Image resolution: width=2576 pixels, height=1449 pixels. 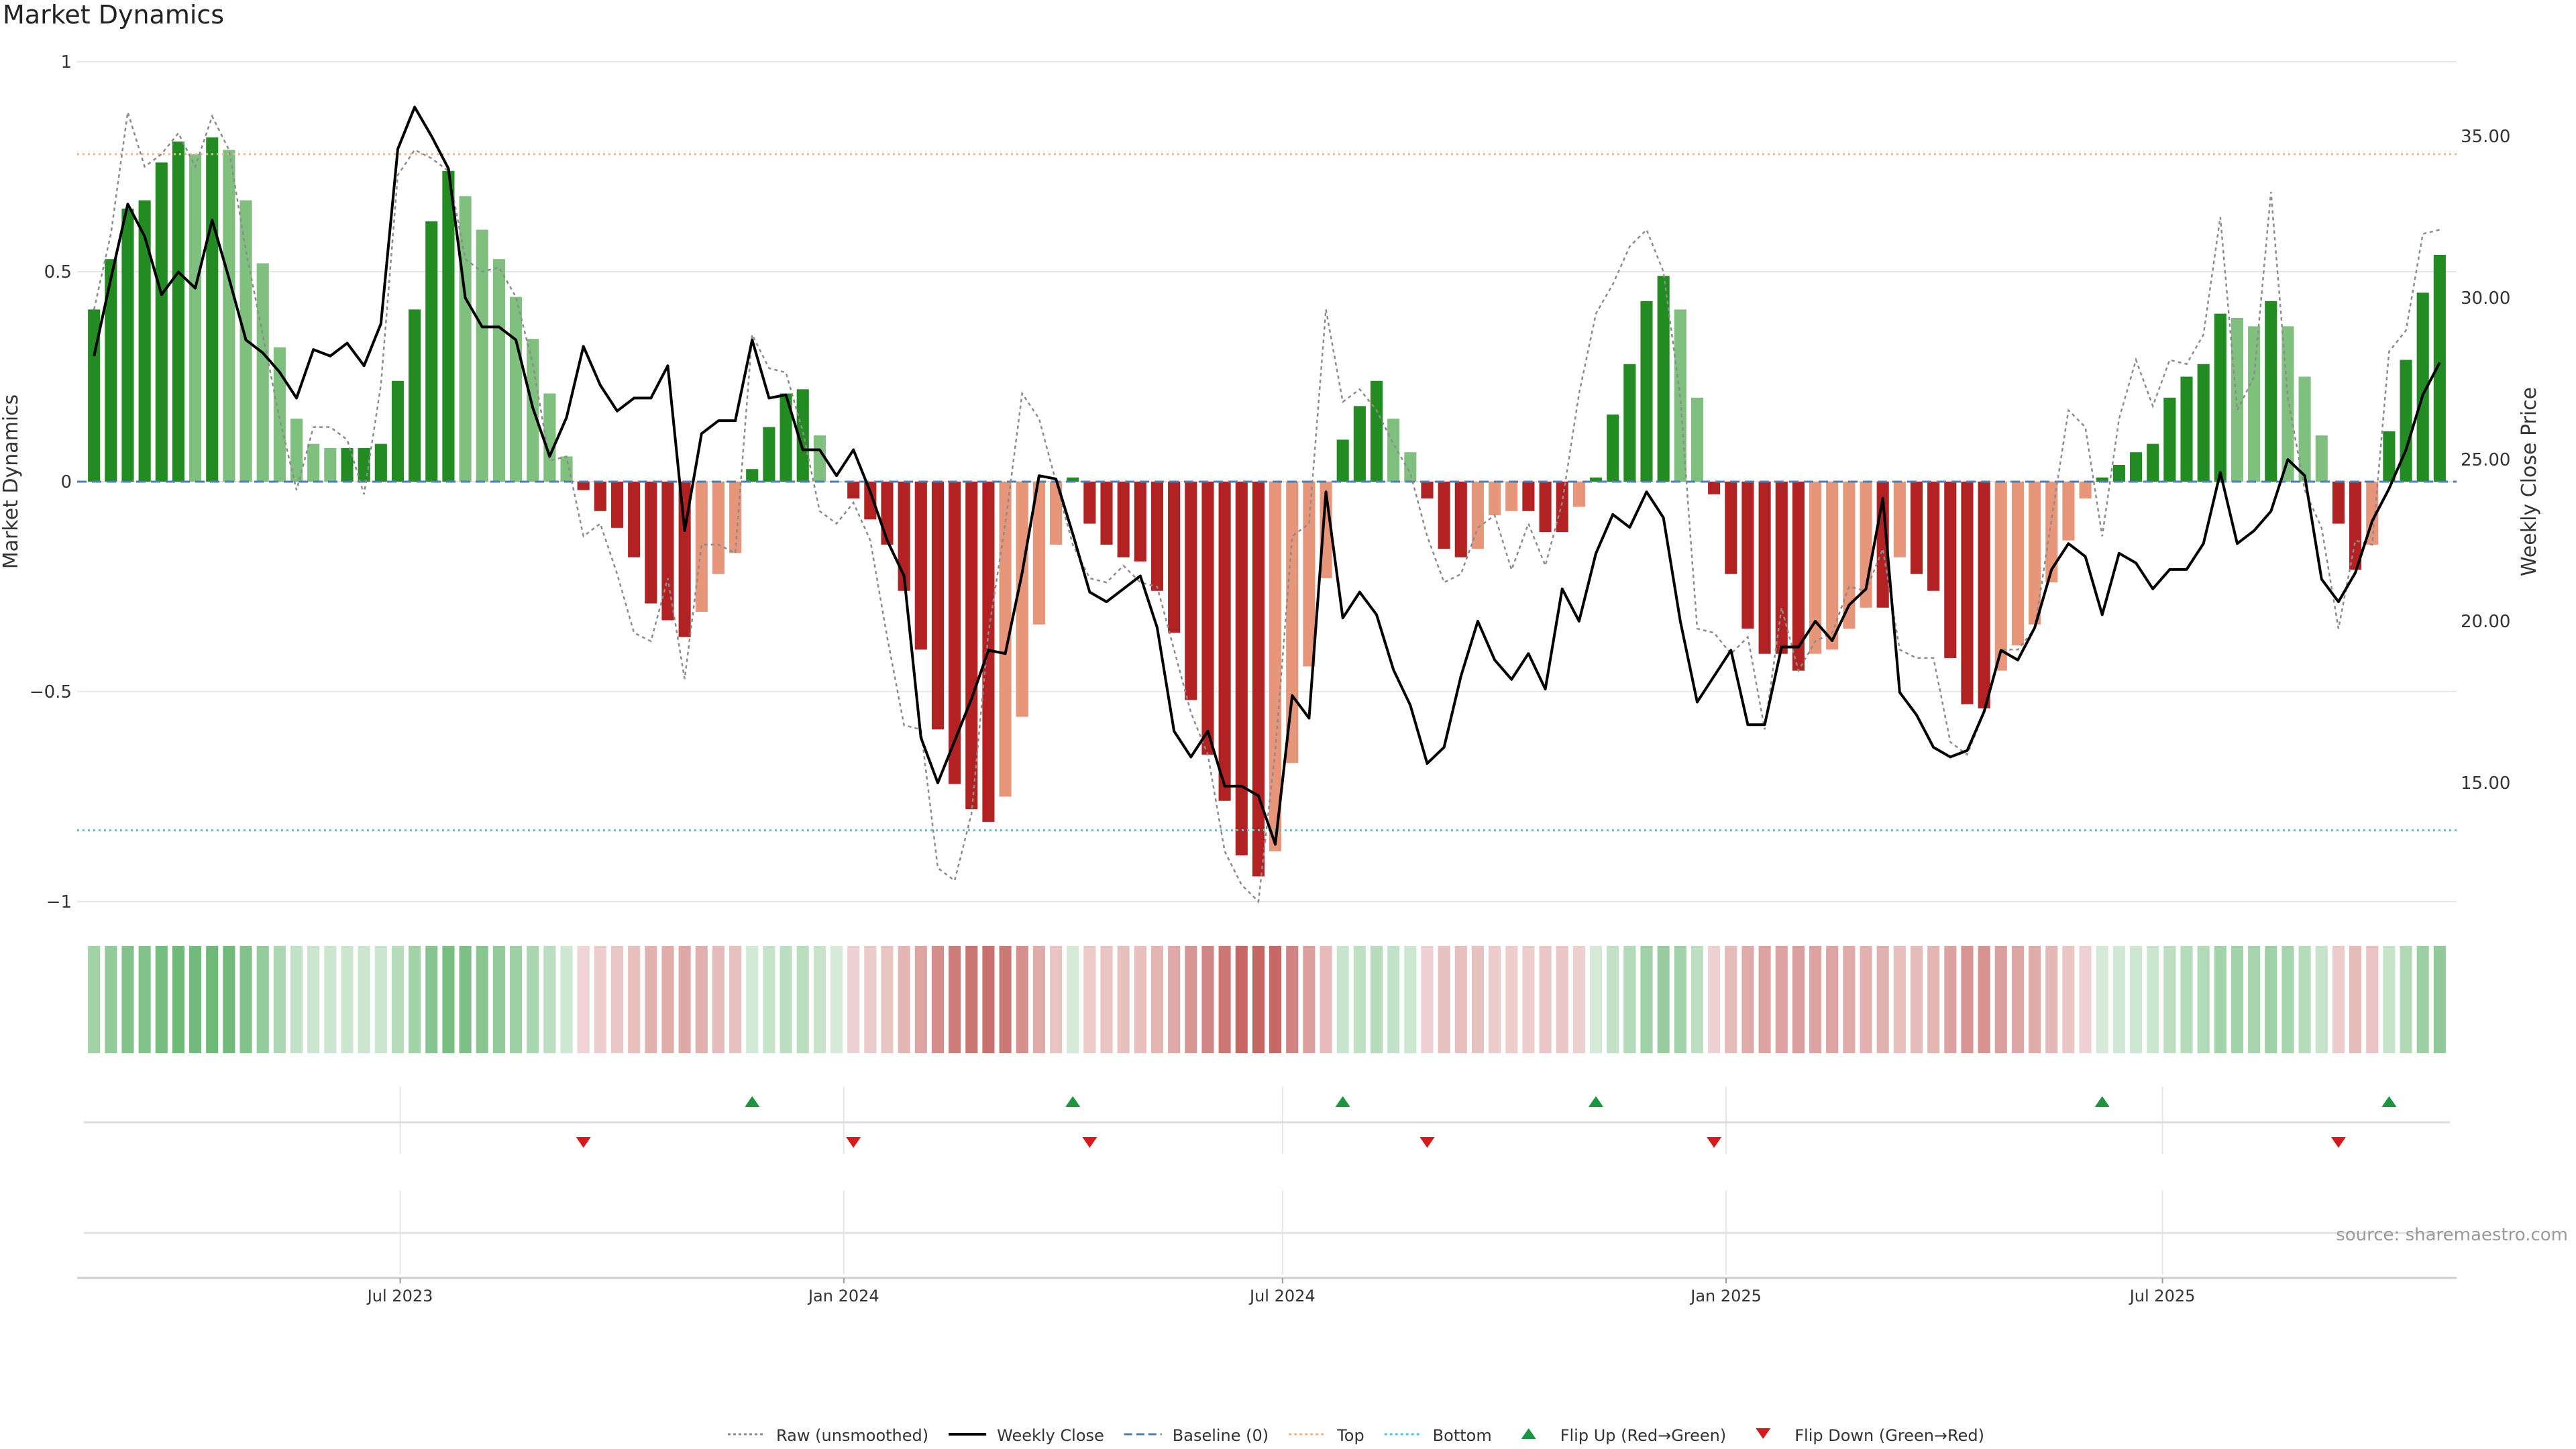 What do you see at coordinates (2485, 137) in the screenshot?
I see `y2-tick-label: 35.00` at bounding box center [2485, 137].